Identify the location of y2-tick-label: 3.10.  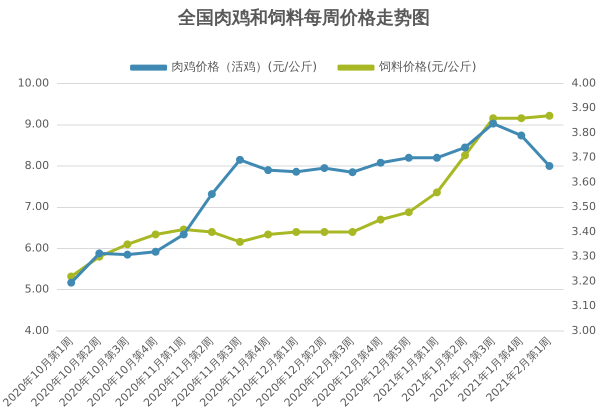
(584, 305).